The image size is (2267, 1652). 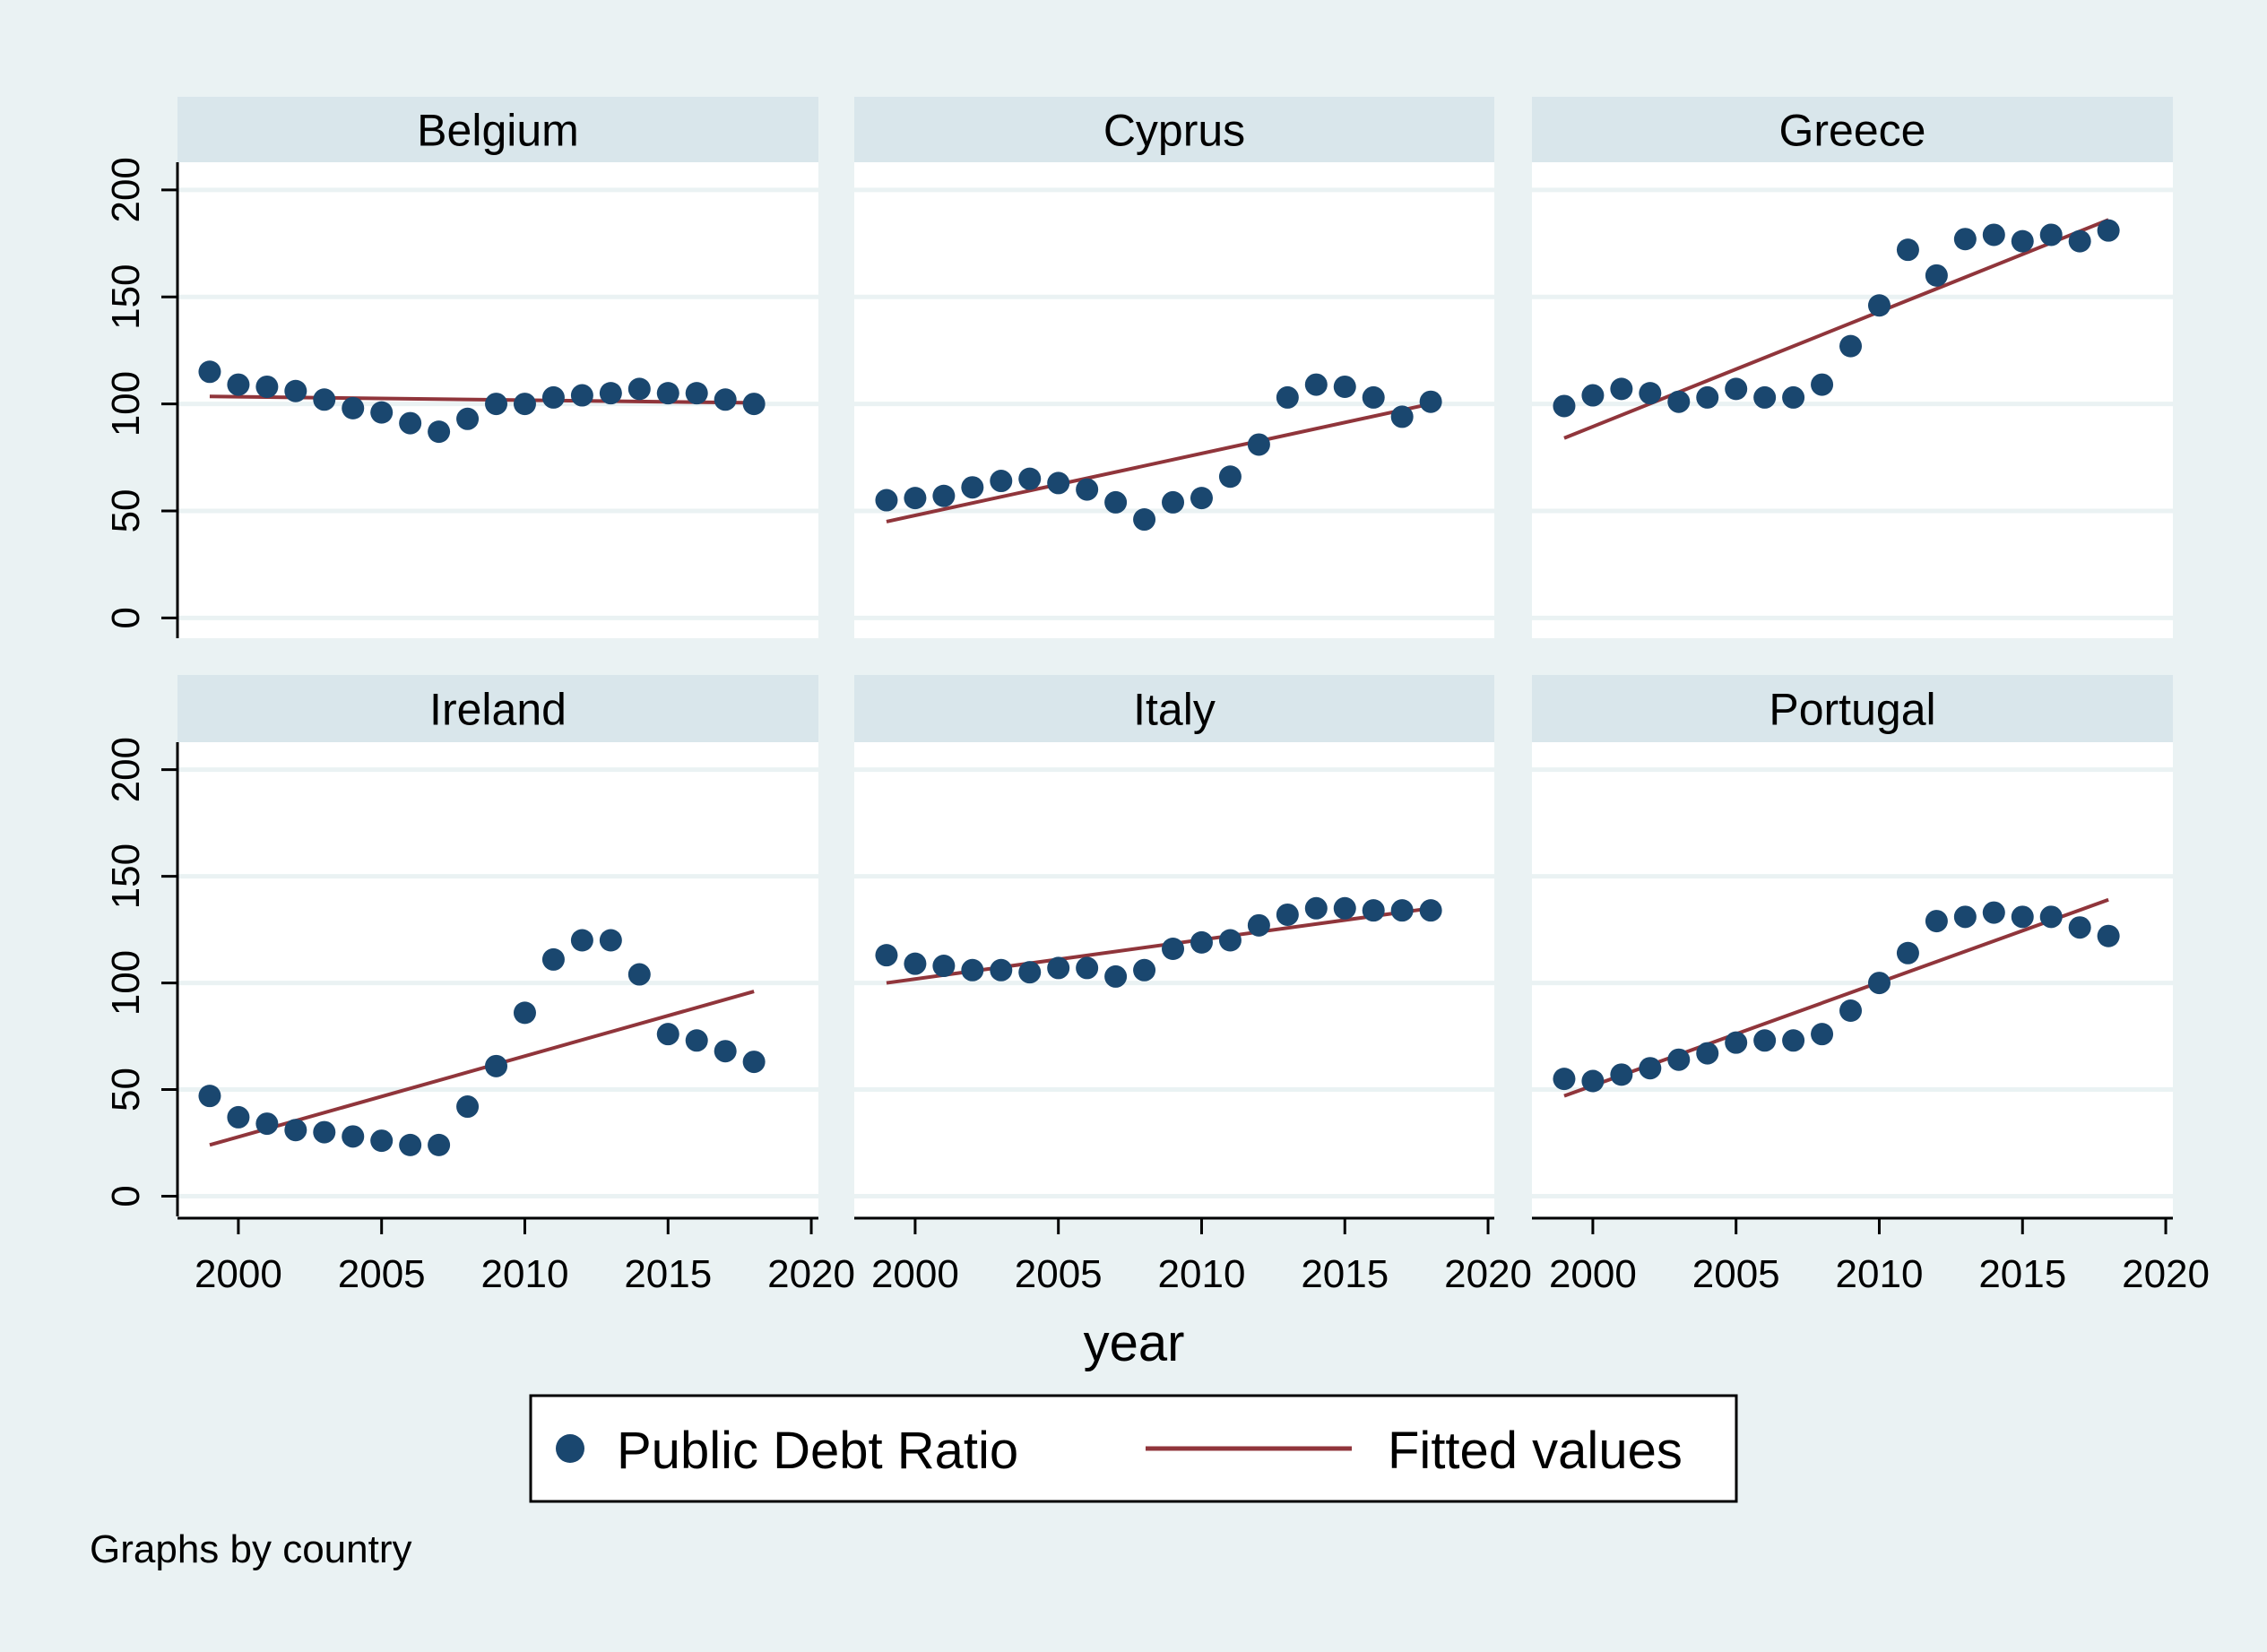 I want to click on panel-cyprus: Cyprus, so click(x=1174, y=367).